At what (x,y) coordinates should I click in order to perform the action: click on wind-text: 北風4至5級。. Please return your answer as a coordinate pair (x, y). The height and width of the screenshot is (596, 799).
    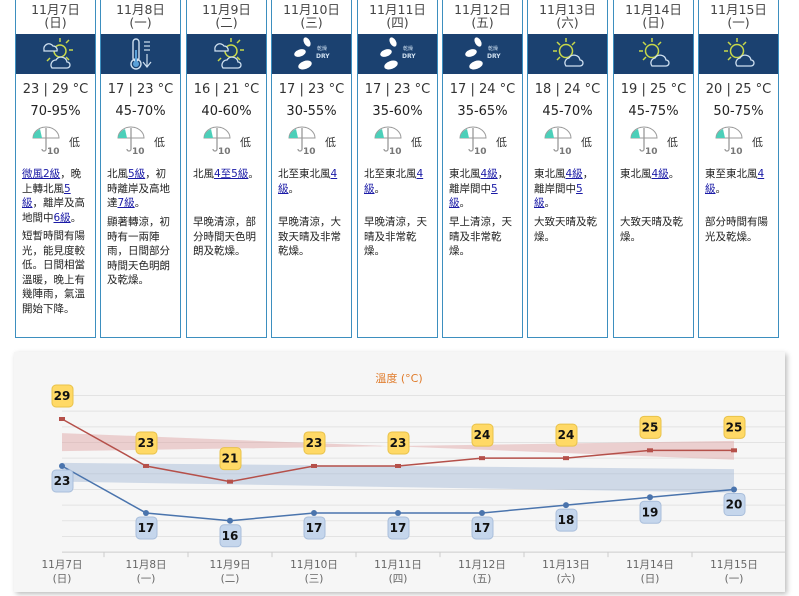
    Looking at the image, I should click on (226, 189).